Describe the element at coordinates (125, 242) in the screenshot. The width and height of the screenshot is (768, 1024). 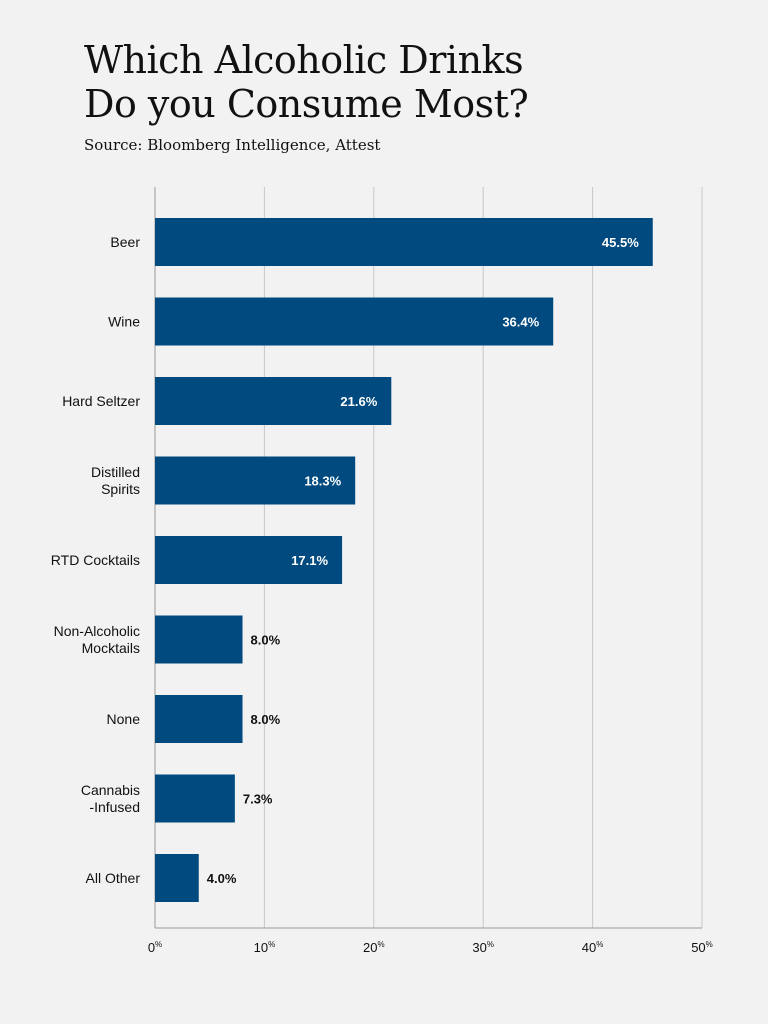
I see `category-label-0: Beer` at that location.